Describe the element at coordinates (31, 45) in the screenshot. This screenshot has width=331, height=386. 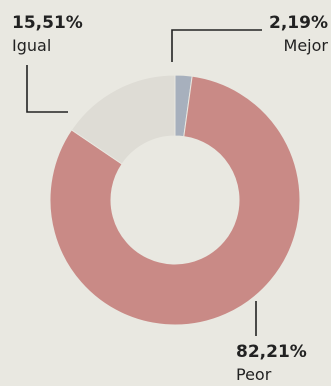
I see `label-igual-name: Igual` at that location.